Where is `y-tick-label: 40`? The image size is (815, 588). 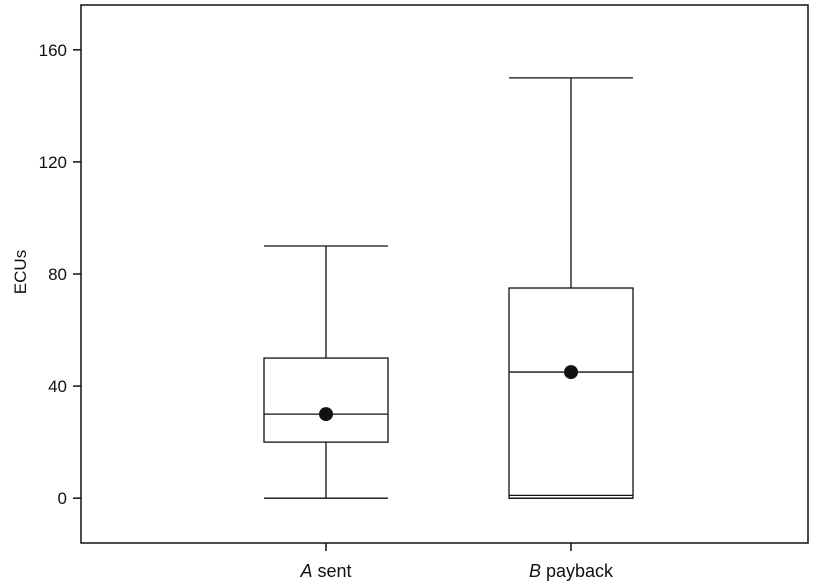
y-tick-label: 40 is located at coordinates (57, 386).